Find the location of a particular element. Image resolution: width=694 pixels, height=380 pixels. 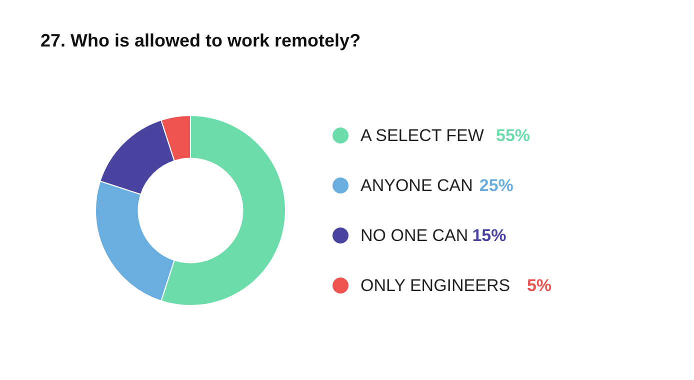

data-label: 55% is located at coordinates (513, 135).